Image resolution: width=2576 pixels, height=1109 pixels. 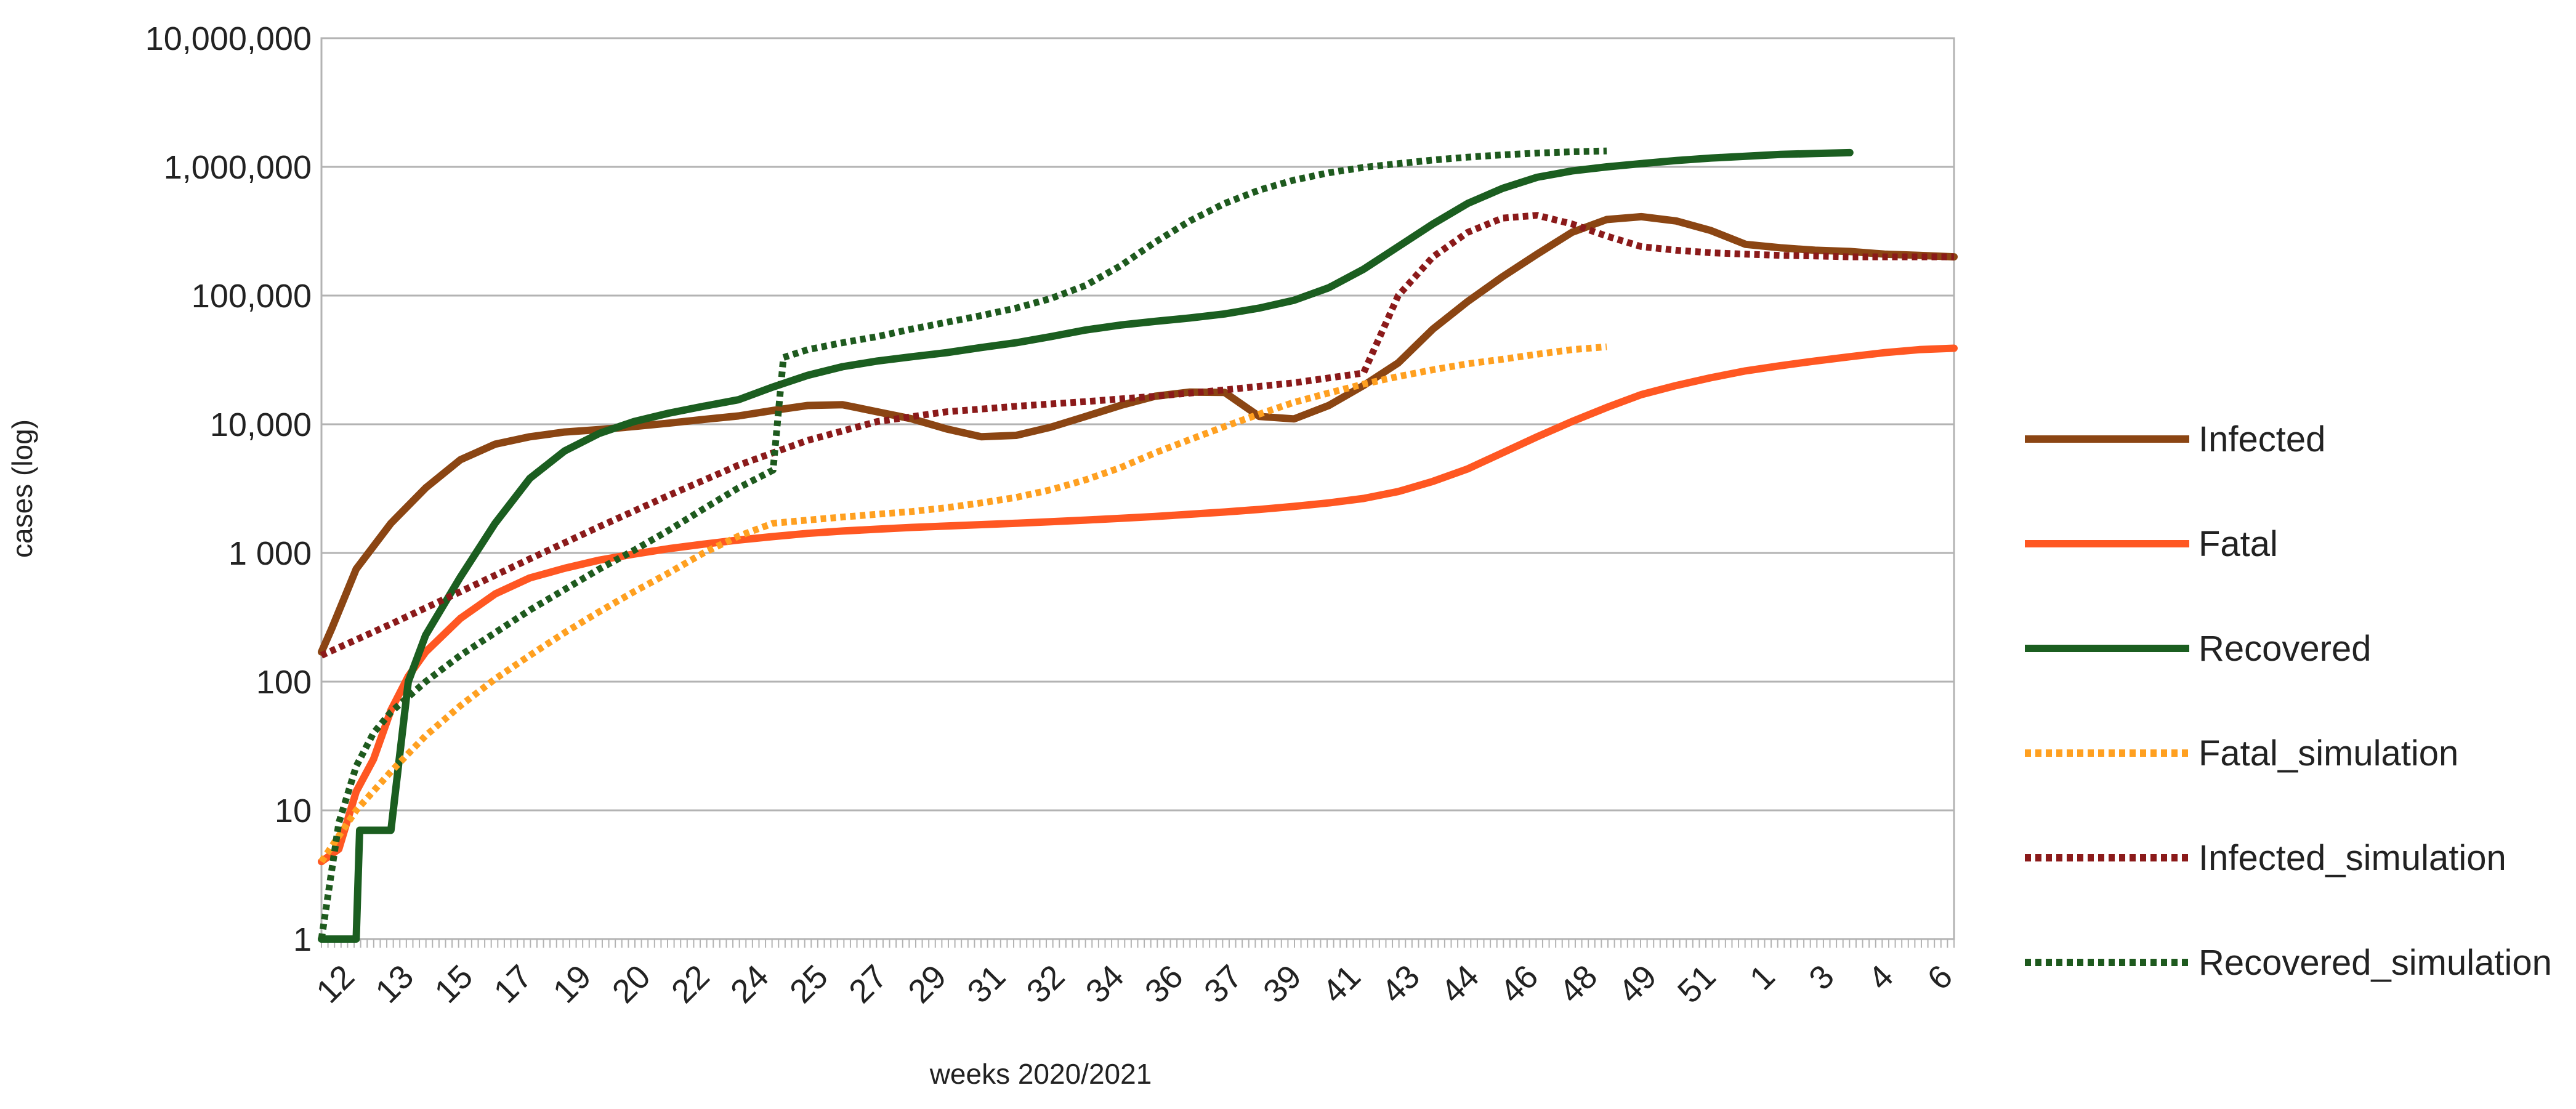 What do you see at coordinates (1940, 978) in the screenshot?
I see `x-tick-label: 6` at bounding box center [1940, 978].